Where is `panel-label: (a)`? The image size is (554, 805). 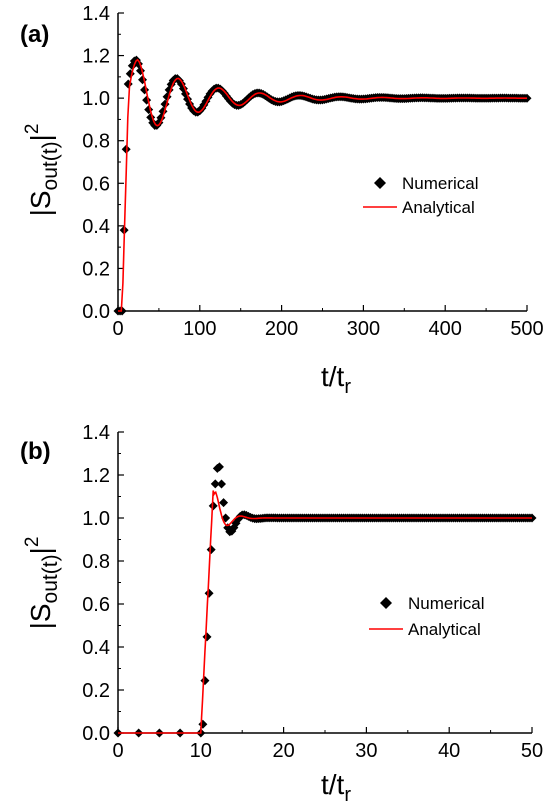
panel-label: (a) is located at coordinates (34, 34).